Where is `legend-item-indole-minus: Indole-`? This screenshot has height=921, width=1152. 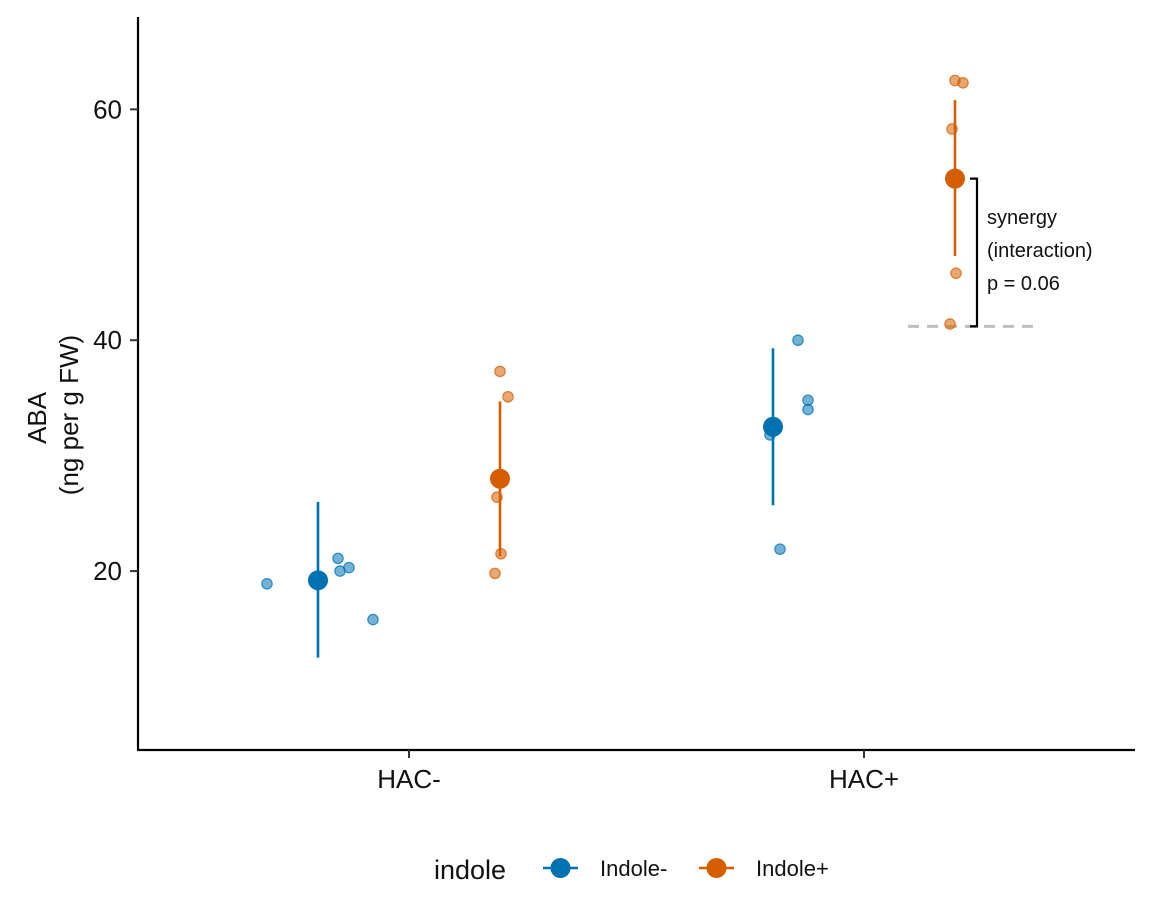 legend-item-indole-minus: Indole- is located at coordinates (605, 868).